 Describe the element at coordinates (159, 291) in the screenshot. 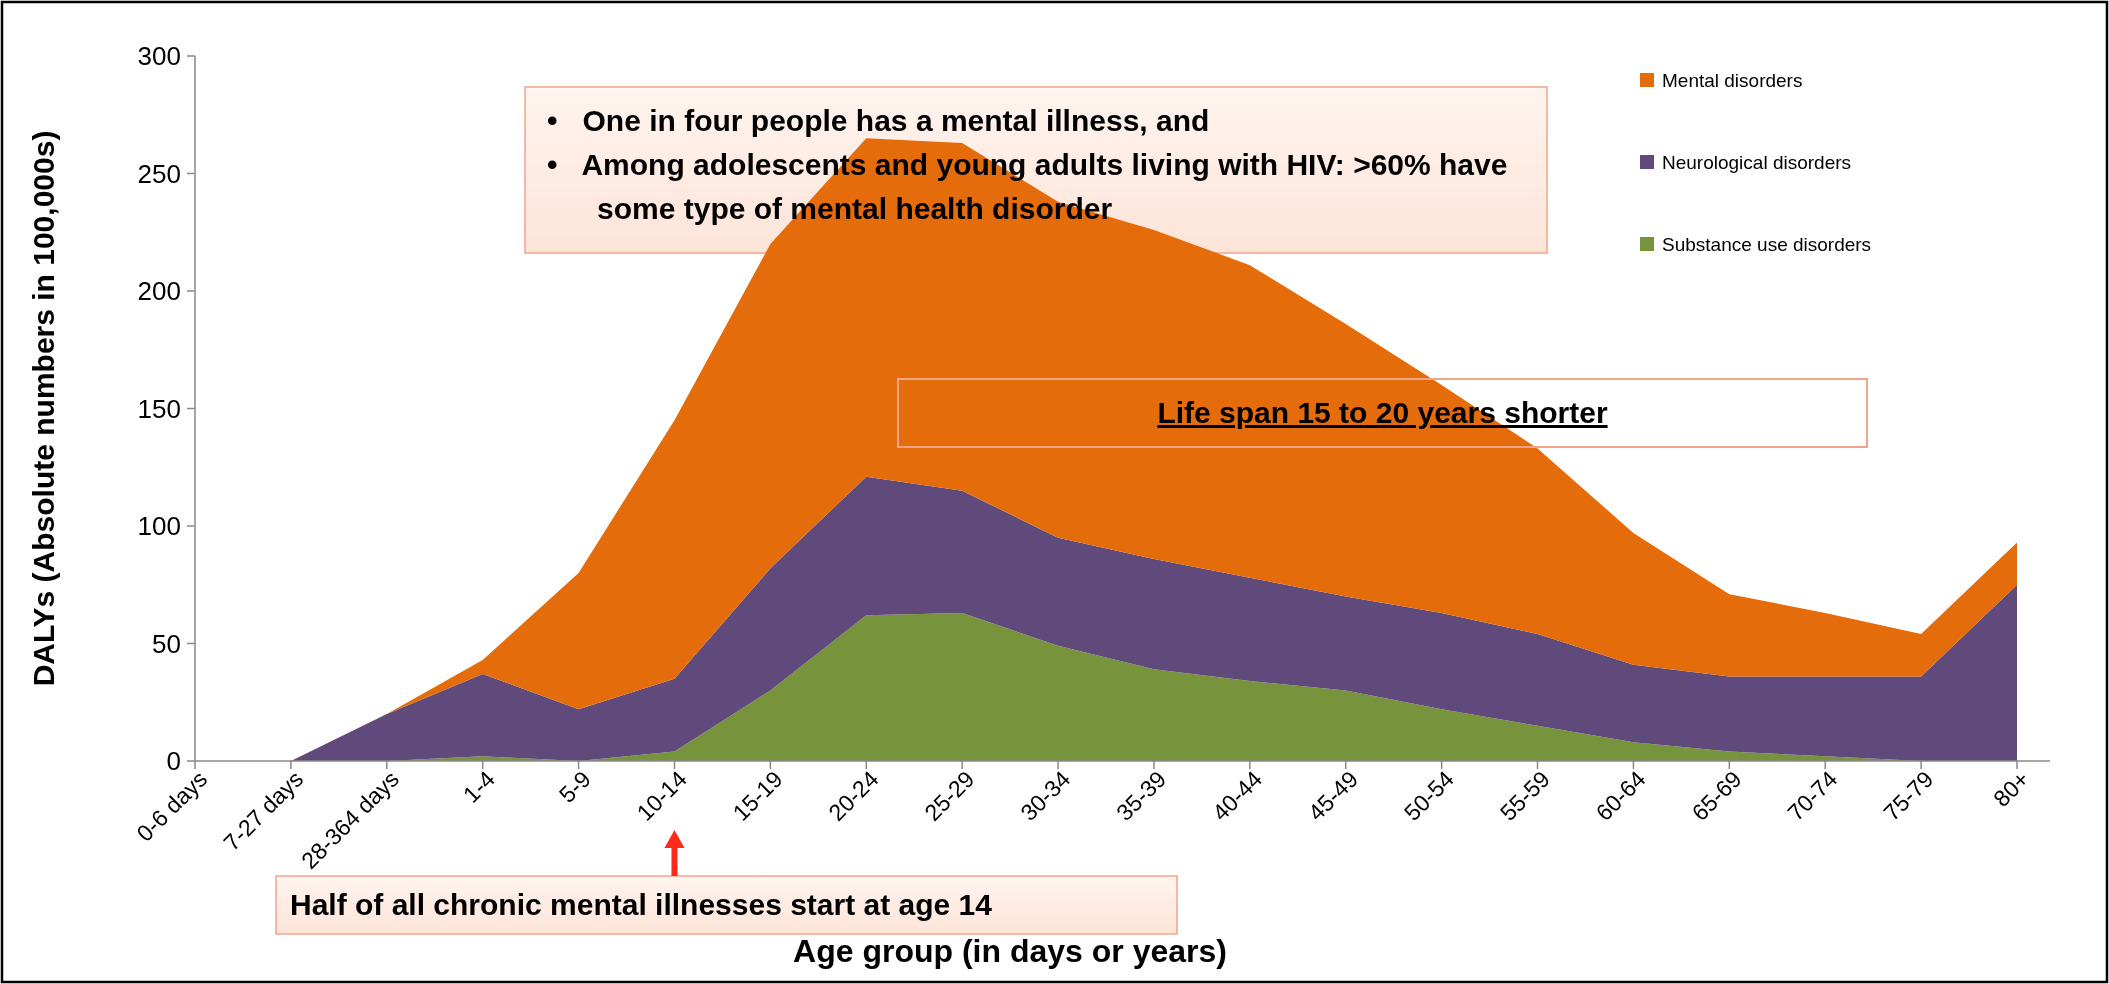

I see `y-tick-label: 200` at that location.